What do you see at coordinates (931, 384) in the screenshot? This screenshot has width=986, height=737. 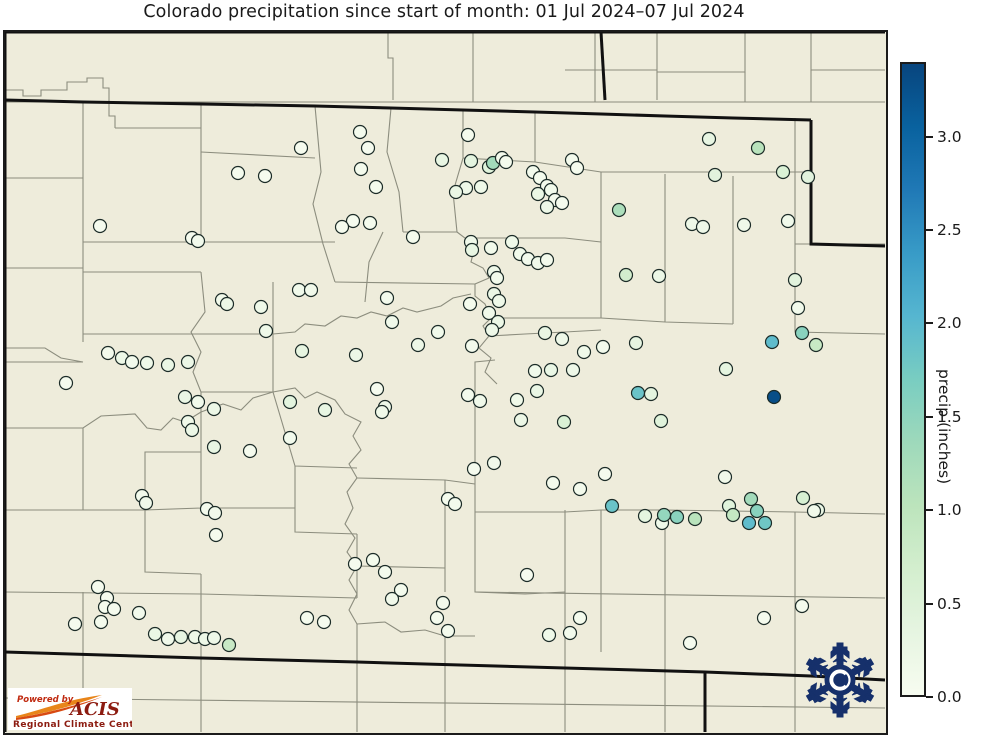 I see `colorbar: 0.0 0.5 1.0 1.5 2.0 2.5 3.0` at bounding box center [931, 384].